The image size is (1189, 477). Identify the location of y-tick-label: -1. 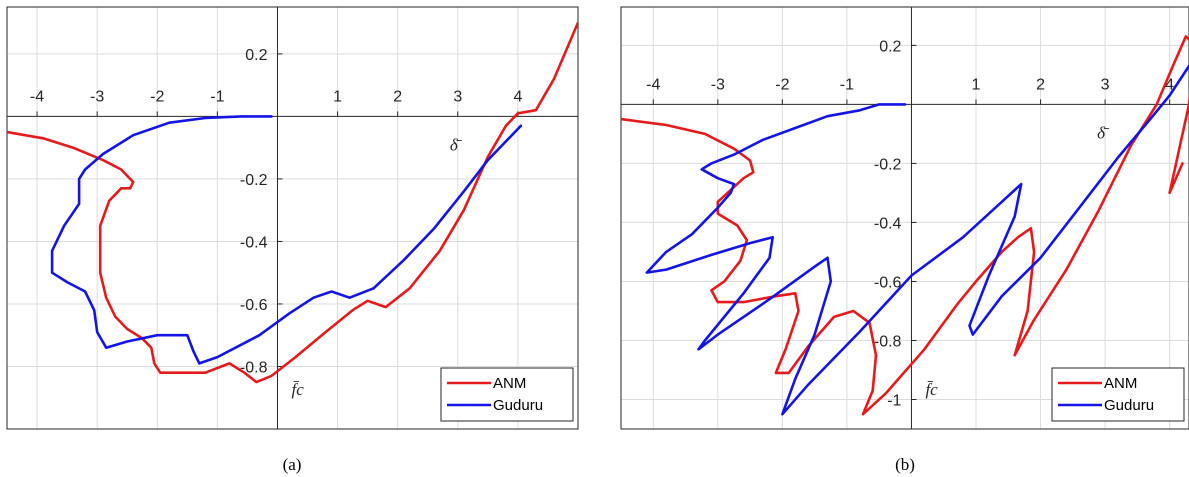
(894, 400).